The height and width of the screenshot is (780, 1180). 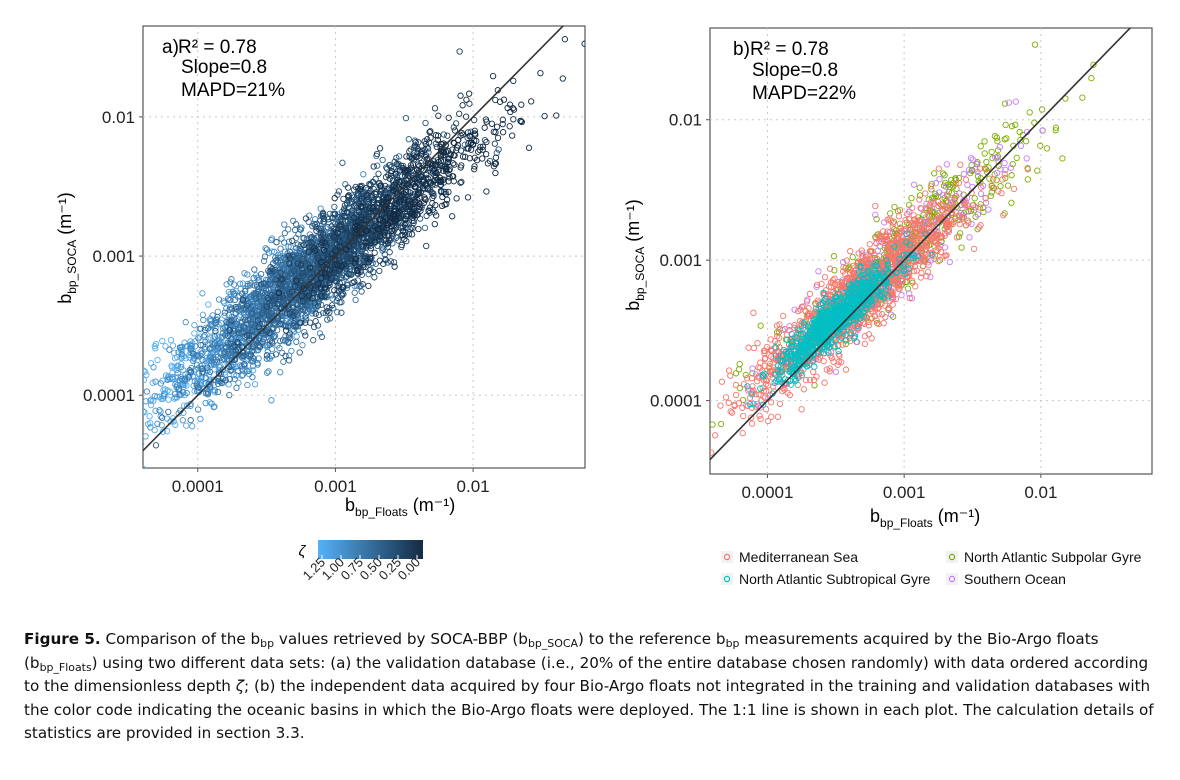 I want to click on y-tick-label: 0.0001, so click(x=109, y=395).